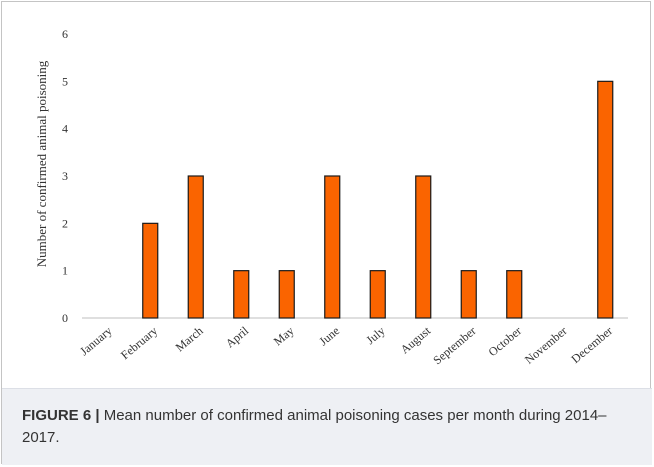 The width and height of the screenshot is (654, 467). Describe the element at coordinates (65, 81) in the screenshot. I see `y-tick-label: 5` at that location.